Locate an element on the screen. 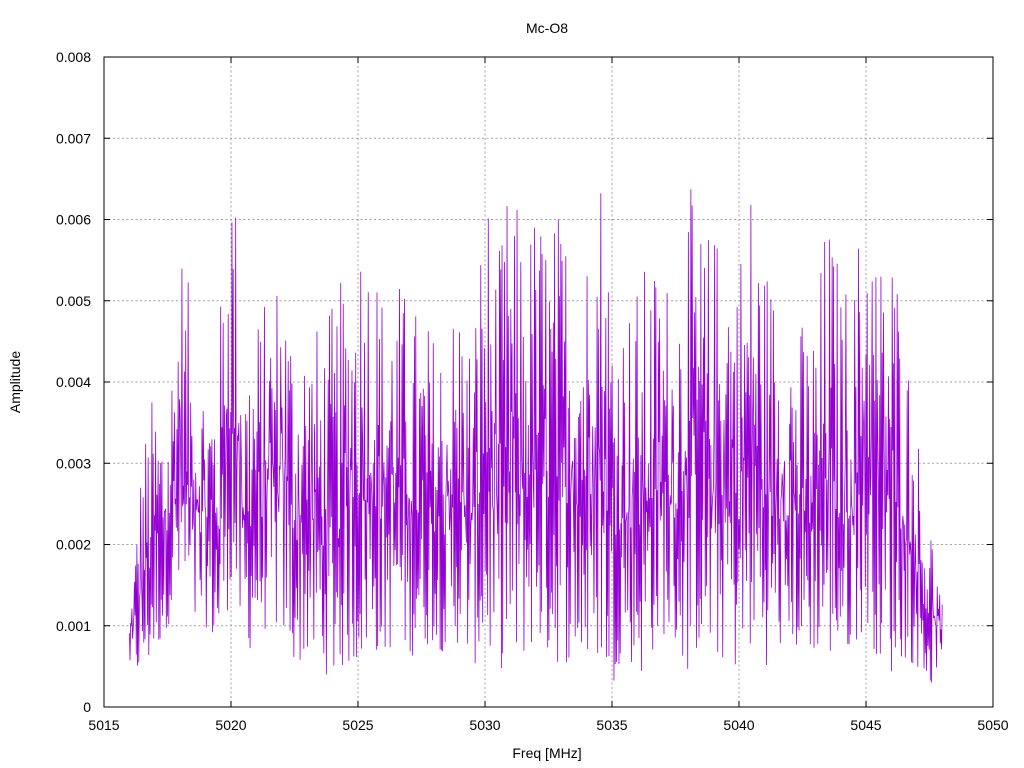  y-tick-label: 0.003 is located at coordinates (73, 463).